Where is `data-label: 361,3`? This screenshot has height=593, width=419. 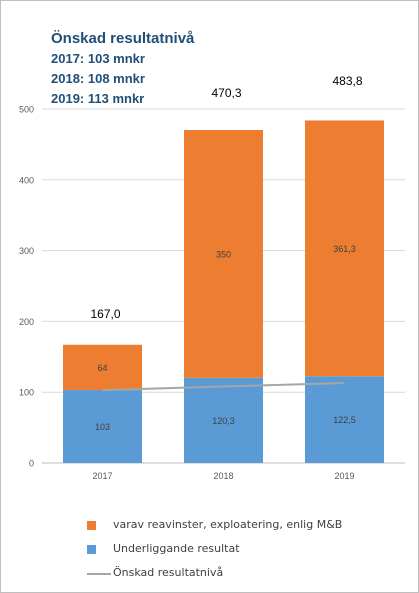 data-label: 361,3 is located at coordinates (344, 249).